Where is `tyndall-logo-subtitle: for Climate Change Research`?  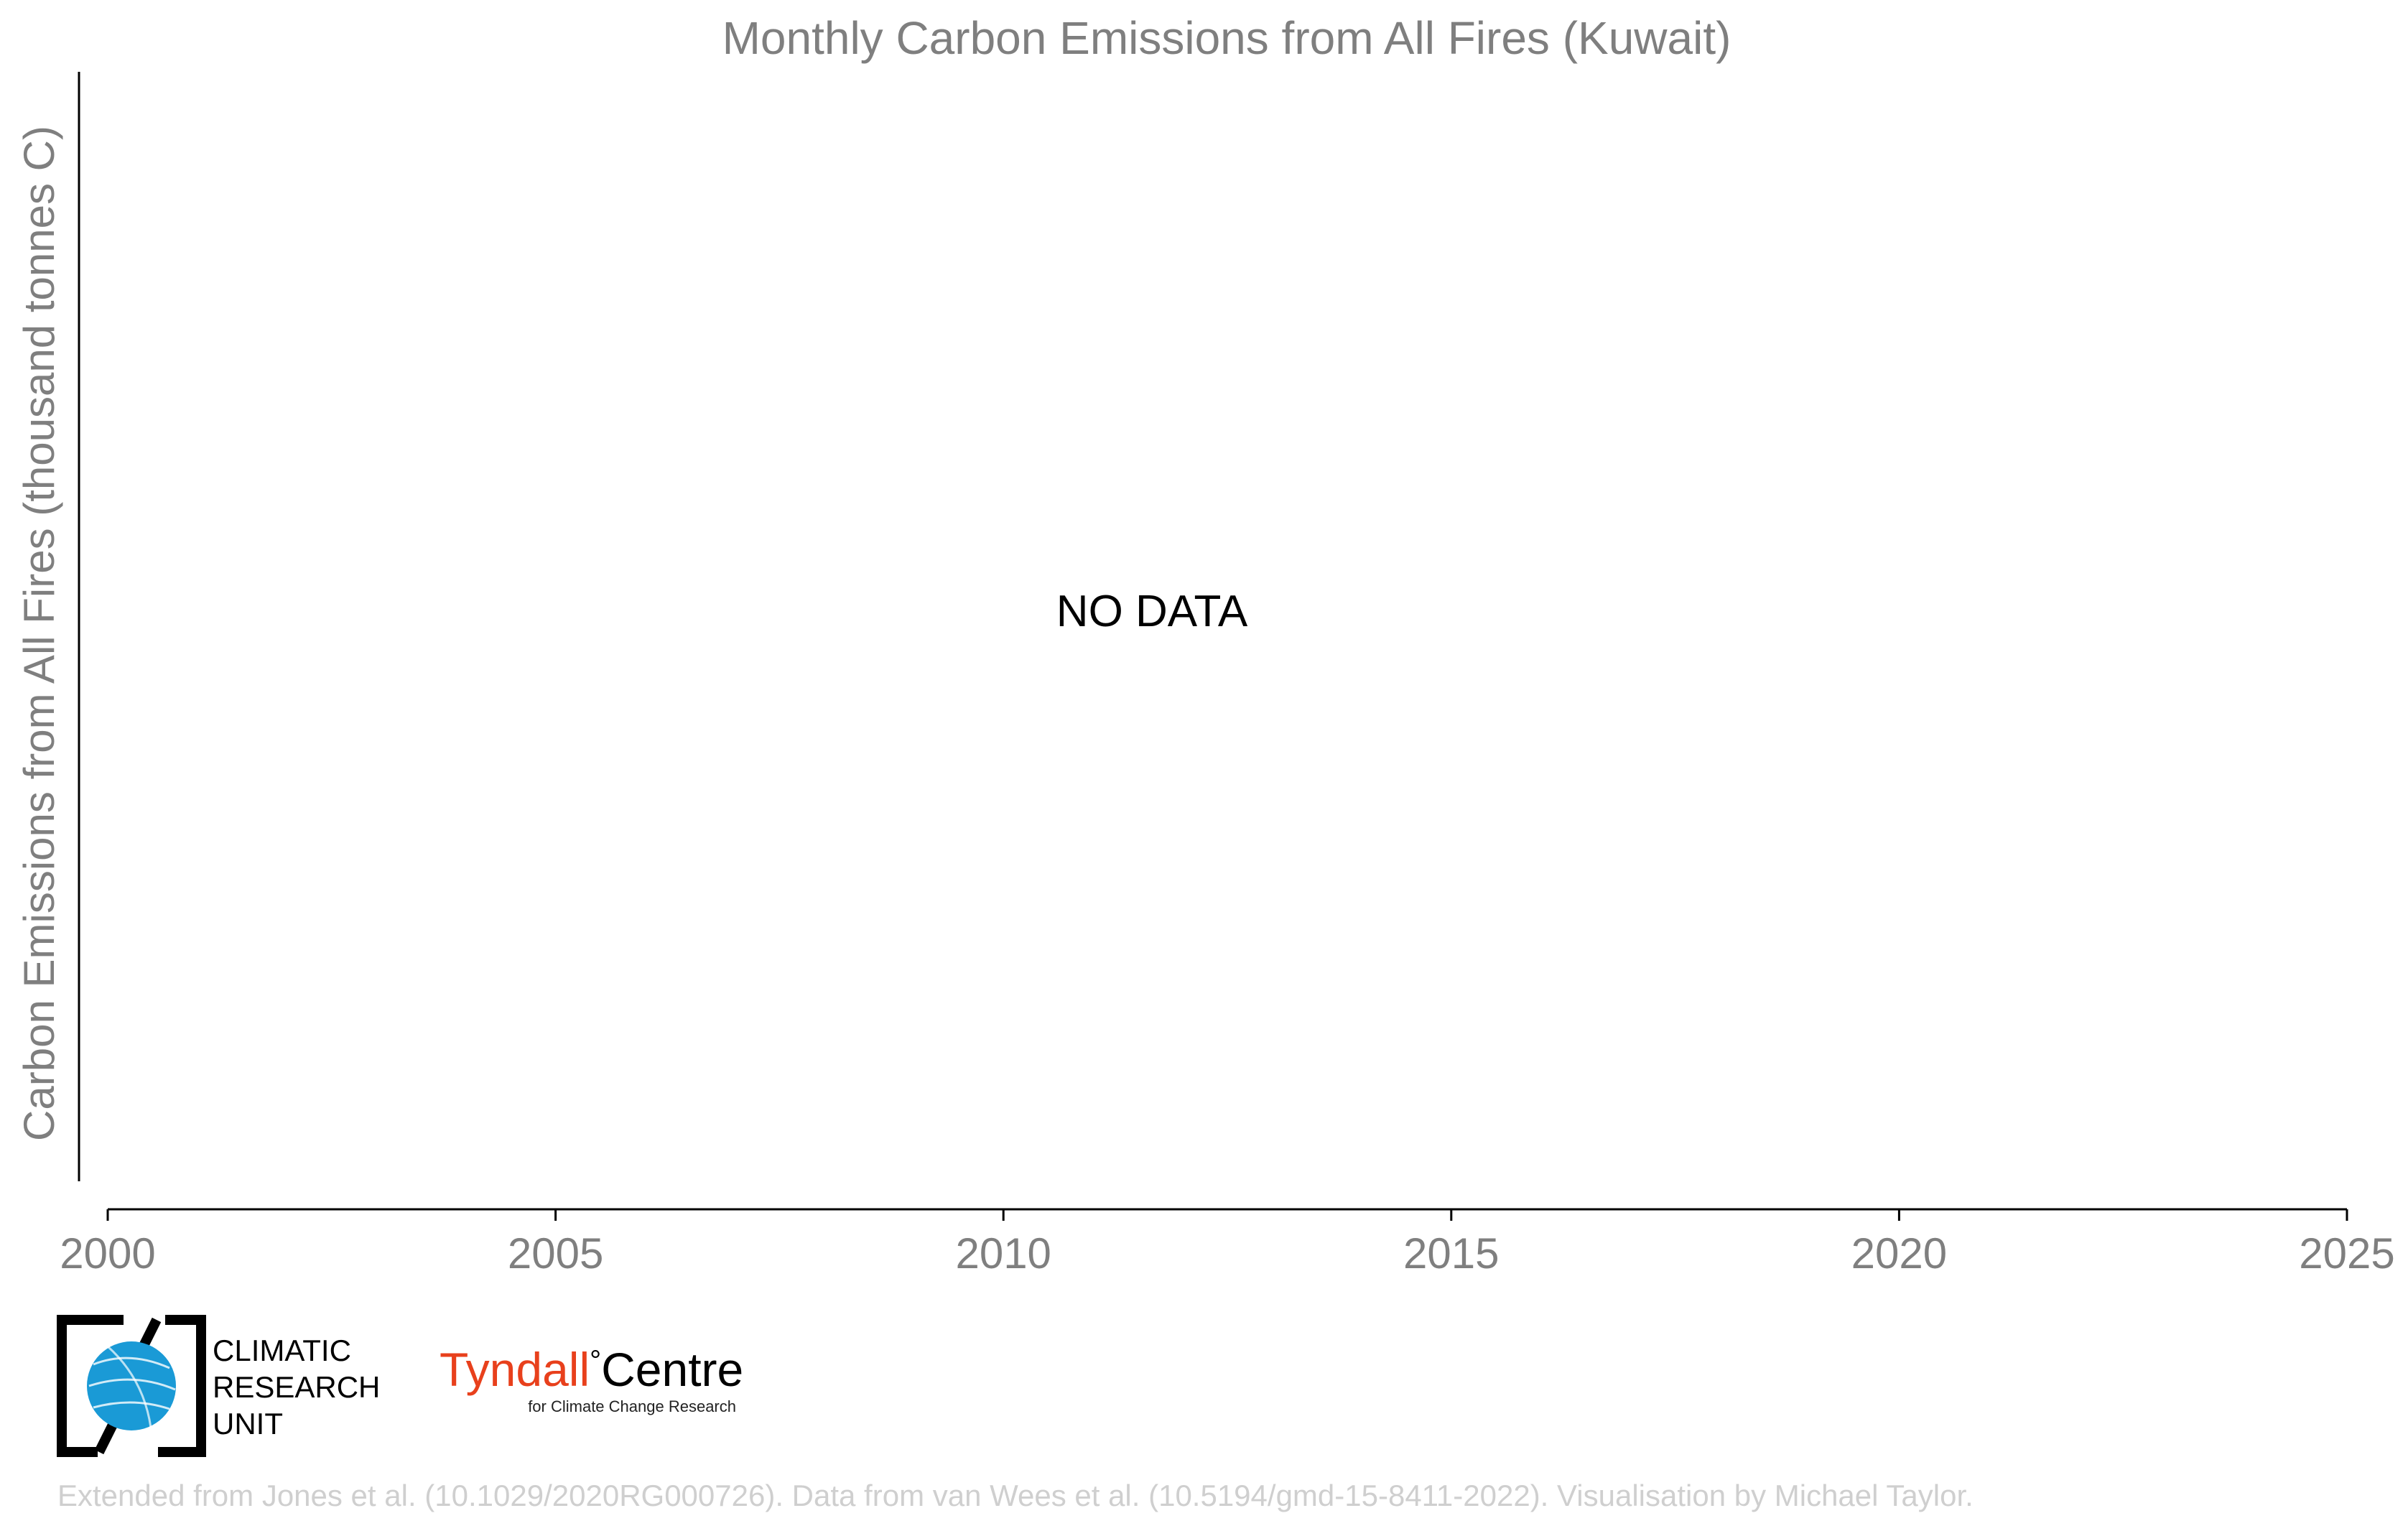
tyndall-logo-subtitle: for Climate Change Research is located at coordinates (632, 1406).